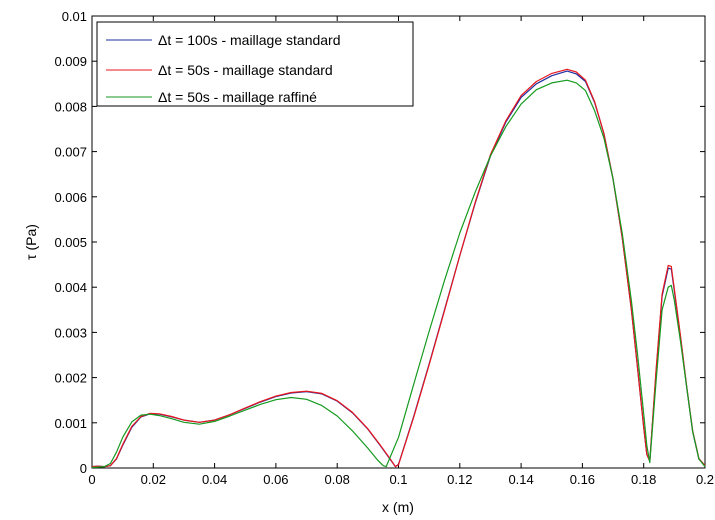 The image size is (715, 520). I want to click on x-tick-label-7: 0.14, so click(520, 479).